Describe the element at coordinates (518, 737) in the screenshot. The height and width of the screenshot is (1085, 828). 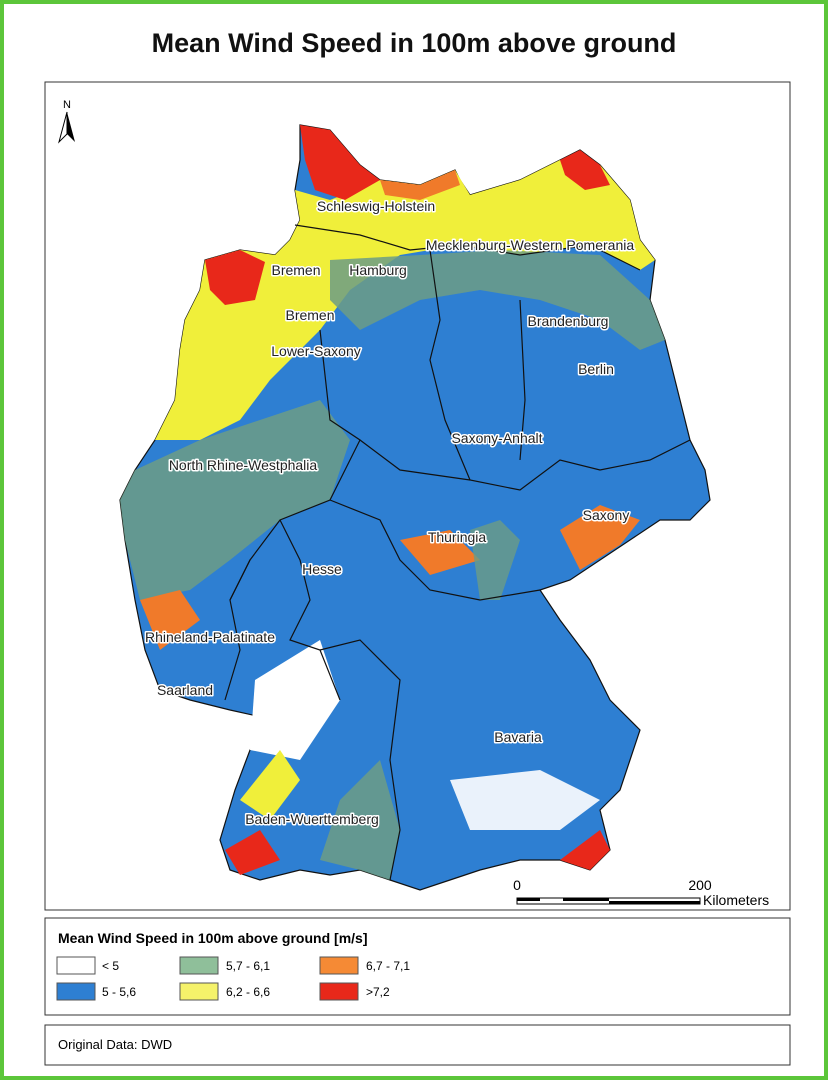
I see `state-label: Bavaria` at that location.